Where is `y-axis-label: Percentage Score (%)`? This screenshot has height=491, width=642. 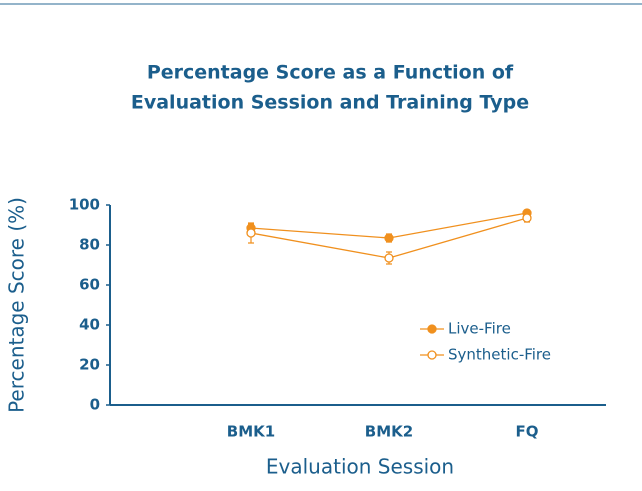
y-axis-label: Percentage Score (%) is located at coordinates (17, 305).